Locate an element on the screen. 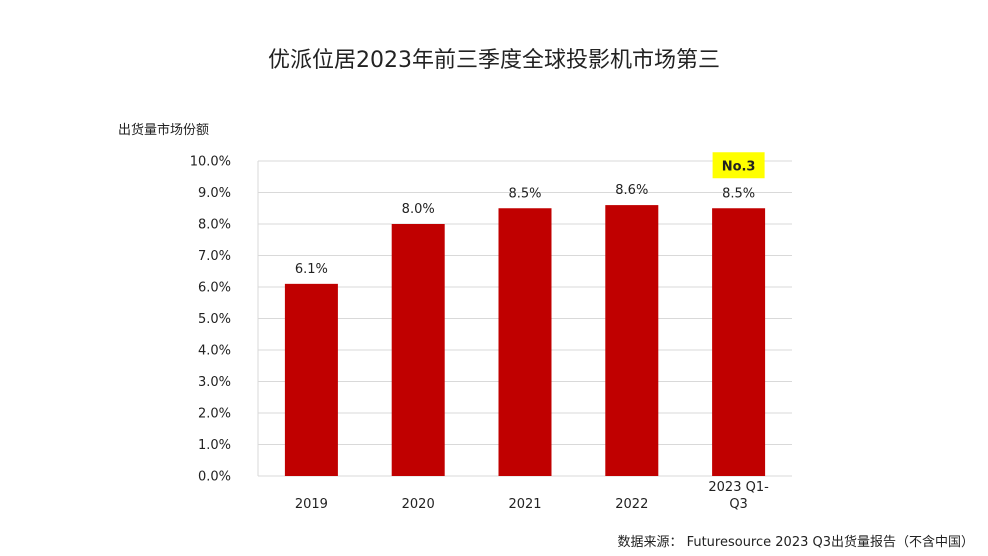 This screenshot has height=556, width=988. data-label: 8.6% is located at coordinates (631, 190).